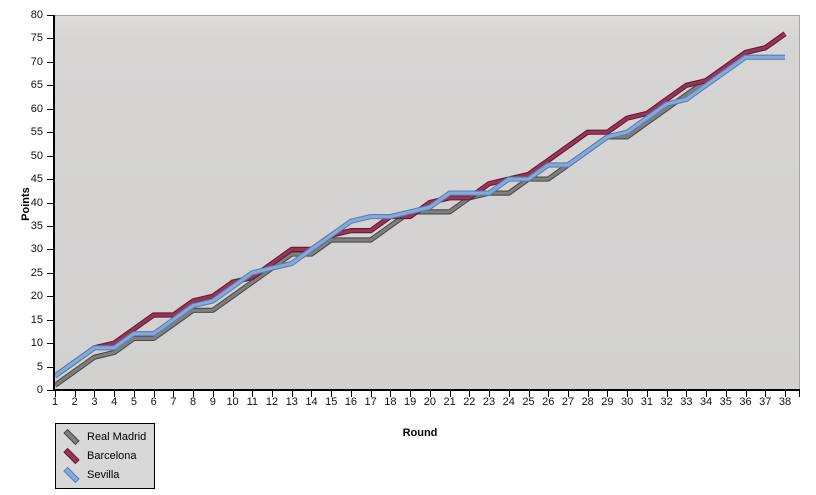 The width and height of the screenshot is (816, 495). Describe the element at coordinates (36, 61) in the screenshot. I see `y-tick-label: 70` at that location.